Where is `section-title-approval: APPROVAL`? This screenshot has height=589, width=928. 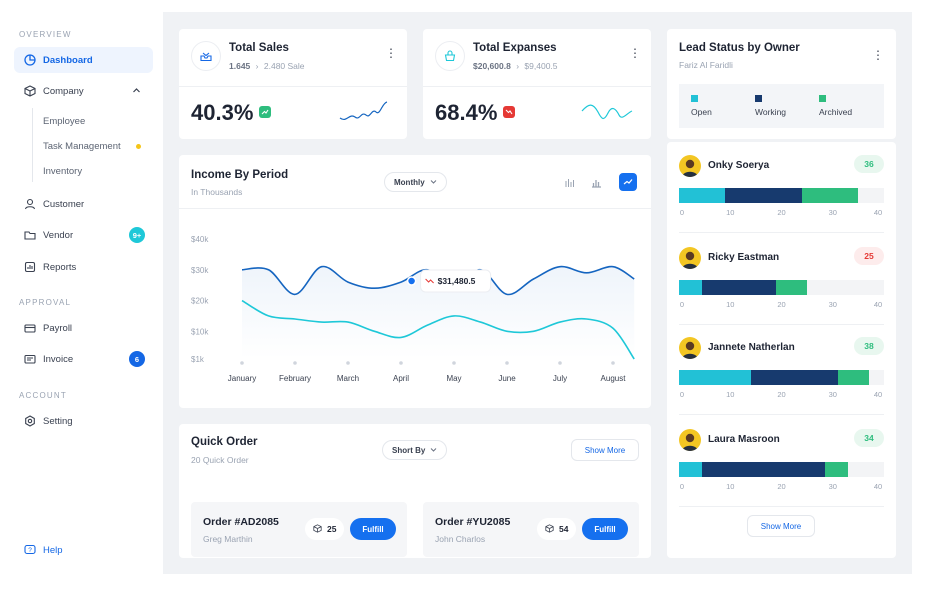 section-title-approval: APPROVAL is located at coordinates (45, 302).